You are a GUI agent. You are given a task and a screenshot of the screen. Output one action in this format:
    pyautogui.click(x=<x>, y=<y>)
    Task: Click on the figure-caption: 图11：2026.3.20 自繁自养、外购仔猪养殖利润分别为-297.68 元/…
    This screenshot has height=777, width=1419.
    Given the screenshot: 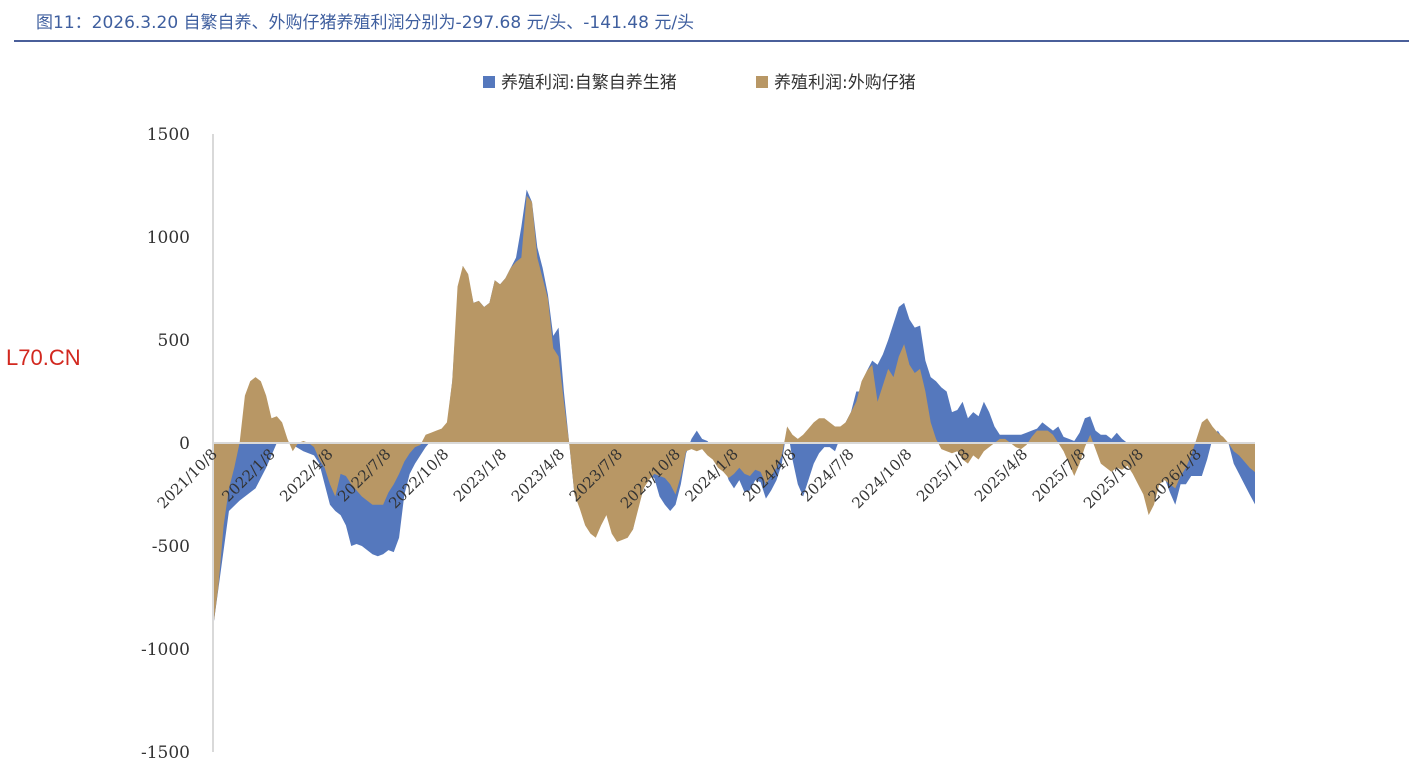 What is the action you would take?
    pyautogui.click(x=365, y=23)
    